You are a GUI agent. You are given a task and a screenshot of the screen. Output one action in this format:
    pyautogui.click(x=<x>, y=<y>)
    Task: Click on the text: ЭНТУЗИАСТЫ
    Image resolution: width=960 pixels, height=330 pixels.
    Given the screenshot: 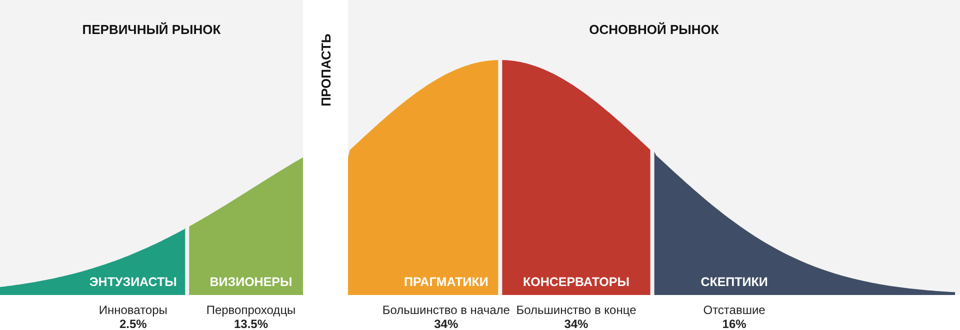 What is the action you would take?
    pyautogui.click(x=133, y=282)
    